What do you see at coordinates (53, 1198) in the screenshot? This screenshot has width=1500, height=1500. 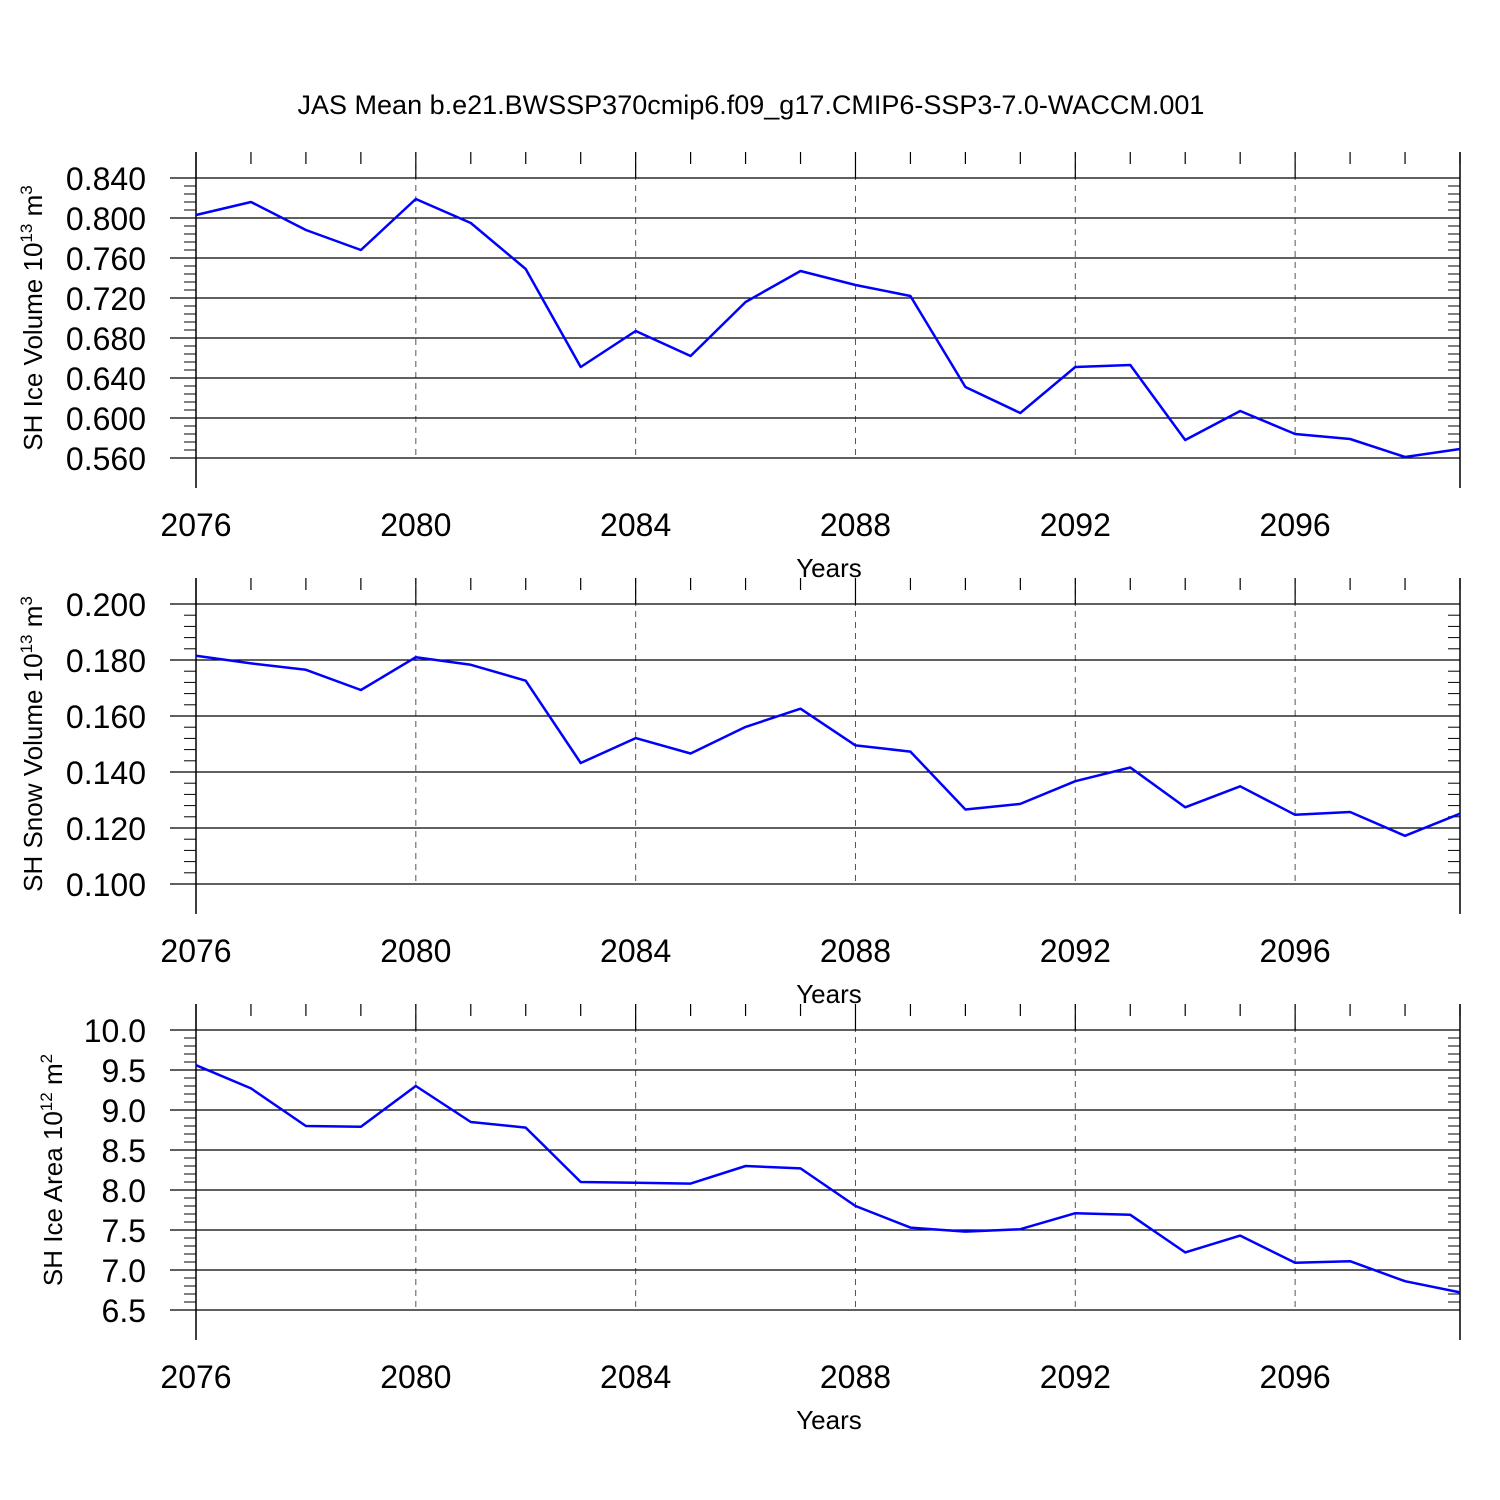 I see `y-axis-label-text: SH Ice Area 10` at bounding box center [53, 1198].